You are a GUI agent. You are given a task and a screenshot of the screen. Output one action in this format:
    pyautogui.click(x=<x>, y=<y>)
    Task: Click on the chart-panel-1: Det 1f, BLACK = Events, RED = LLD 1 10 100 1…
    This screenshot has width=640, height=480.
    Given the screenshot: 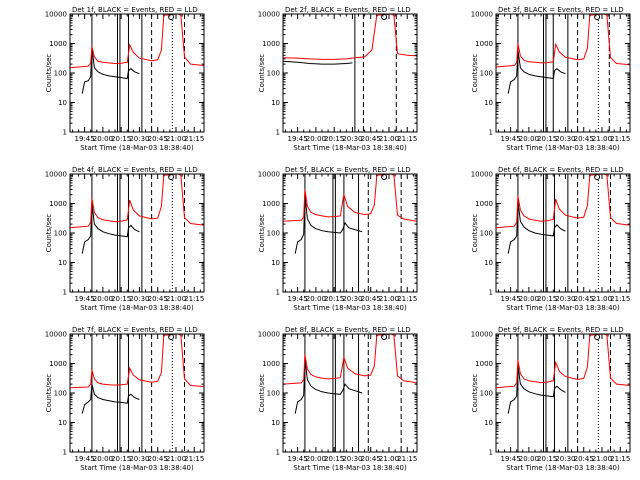 What is the action you would take?
    pyautogui.click(x=125, y=79)
    